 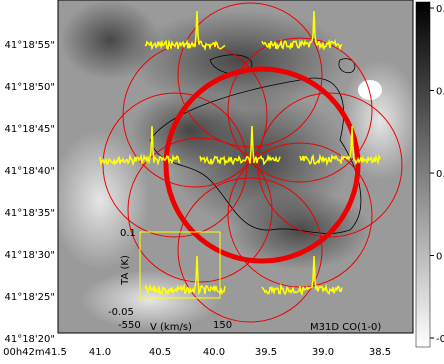 I want to click on colorbar-label: 0.3, so click(x=440, y=9).